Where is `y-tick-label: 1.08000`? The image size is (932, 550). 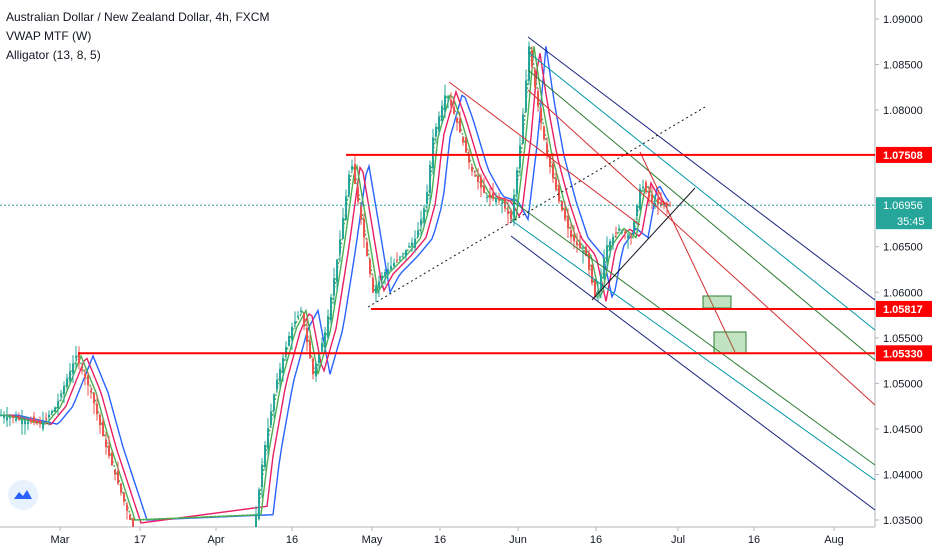
y-tick-label: 1.08000 is located at coordinates (903, 111).